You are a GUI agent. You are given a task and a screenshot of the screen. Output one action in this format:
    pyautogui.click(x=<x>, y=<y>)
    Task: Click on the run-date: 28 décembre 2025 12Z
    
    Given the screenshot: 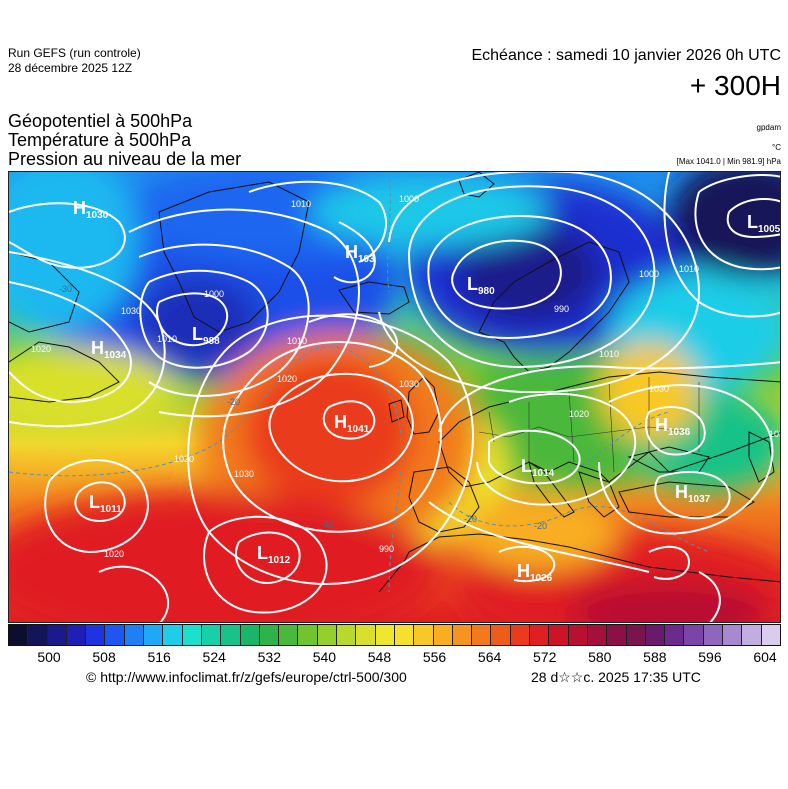 What is the action you would take?
    pyautogui.click(x=70, y=68)
    